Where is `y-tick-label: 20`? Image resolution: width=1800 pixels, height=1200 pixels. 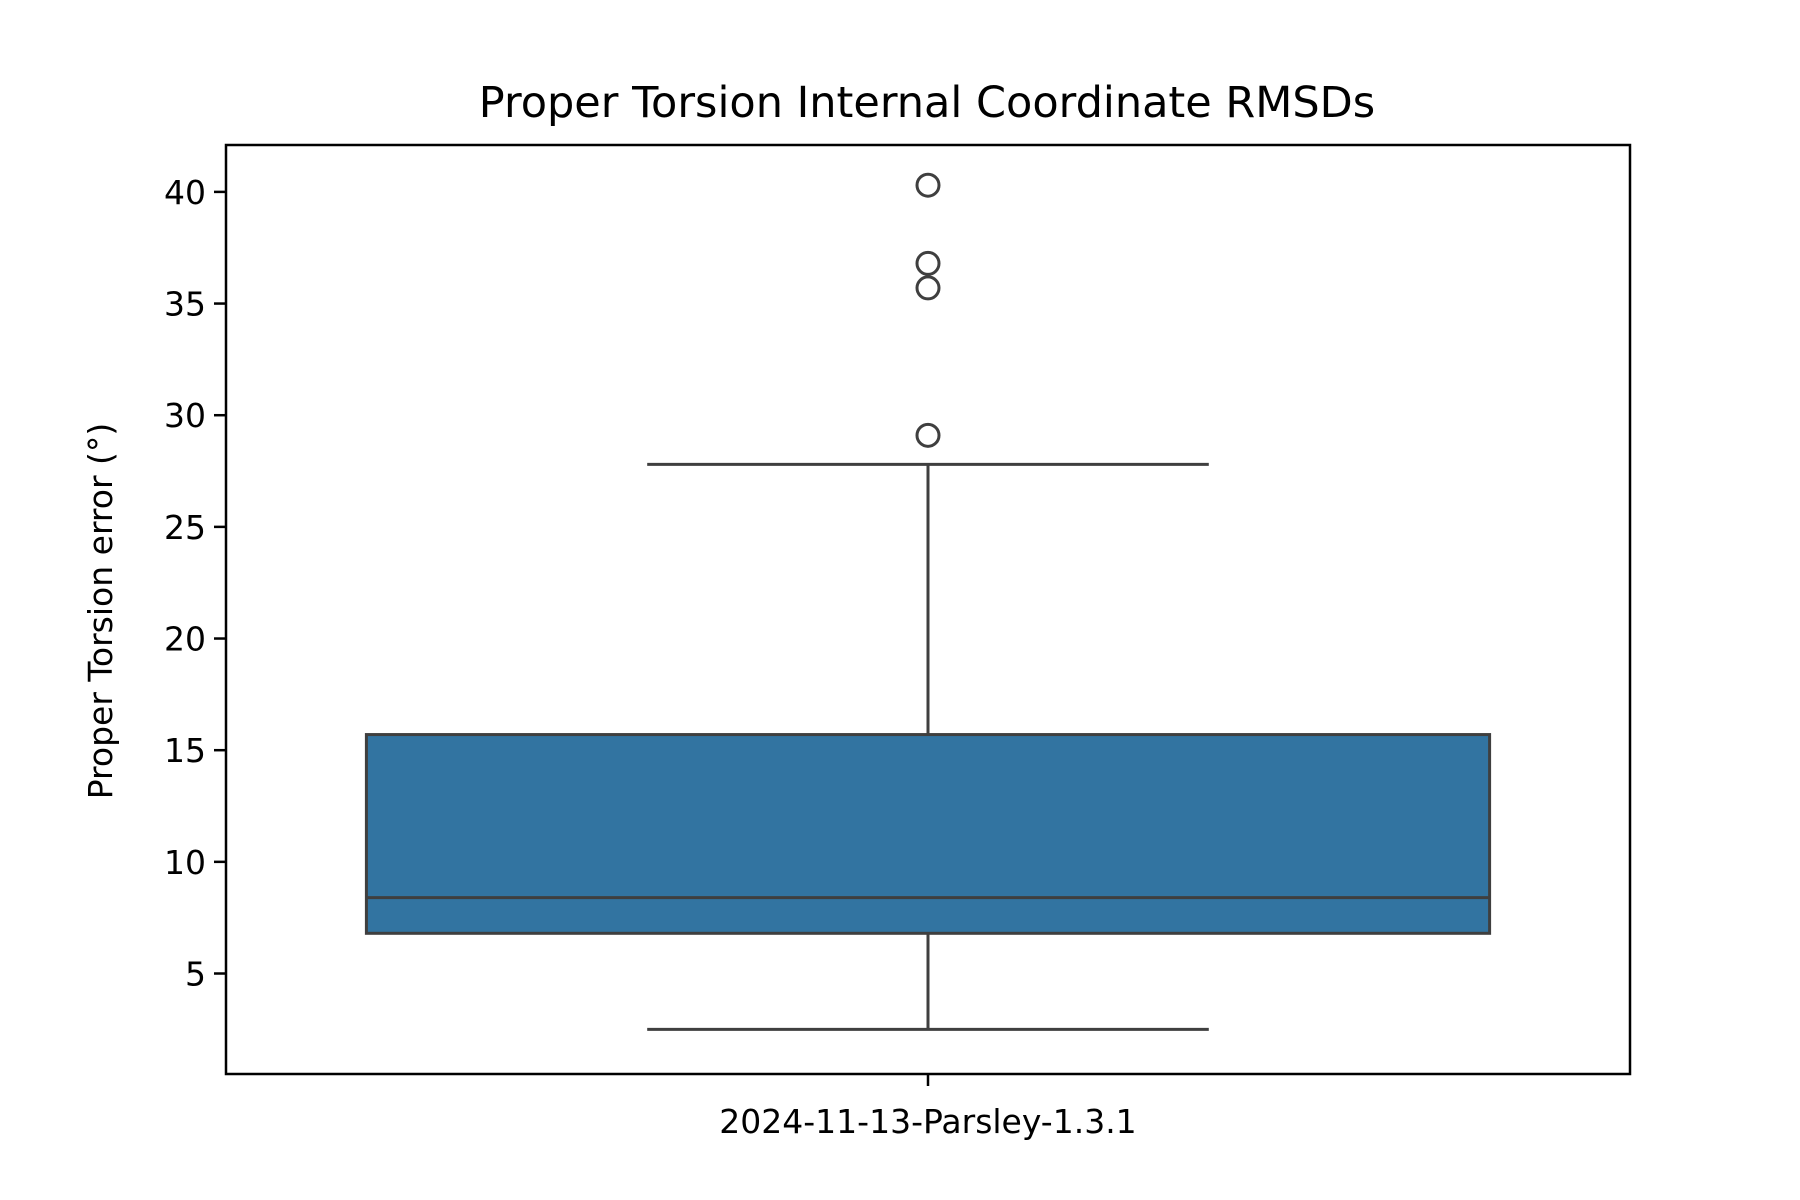
y-tick-label: 20 is located at coordinates (185, 639).